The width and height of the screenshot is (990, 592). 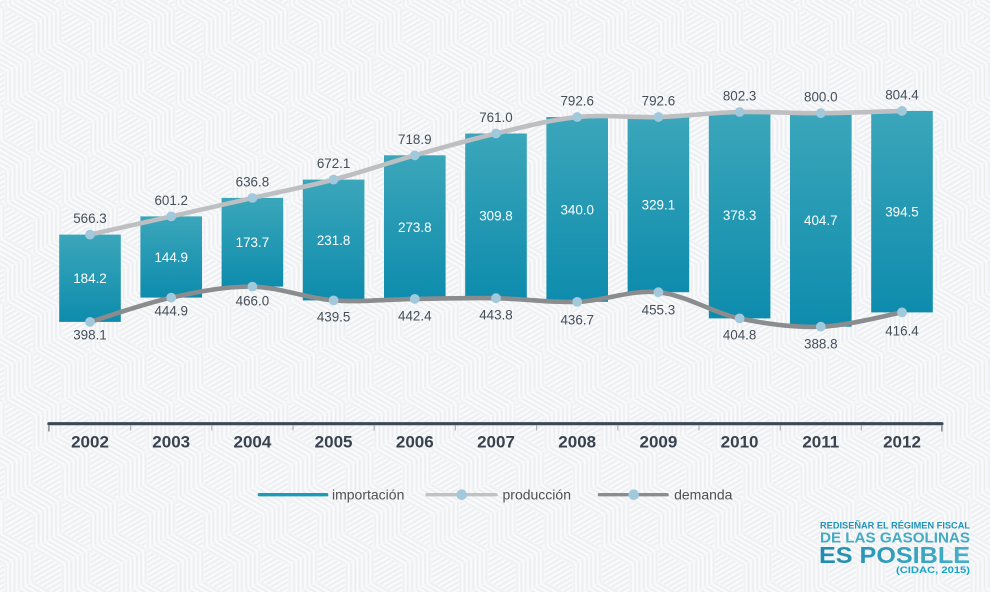 I want to click on svg-text: 2003, so click(x=171, y=442).